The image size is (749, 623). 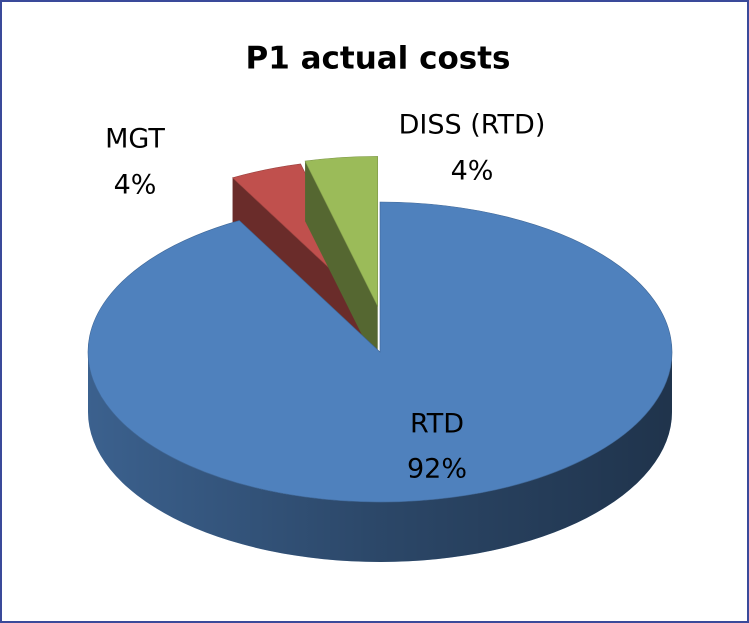 What do you see at coordinates (341, 231) in the screenshot?
I see `slice-top` at bounding box center [341, 231].